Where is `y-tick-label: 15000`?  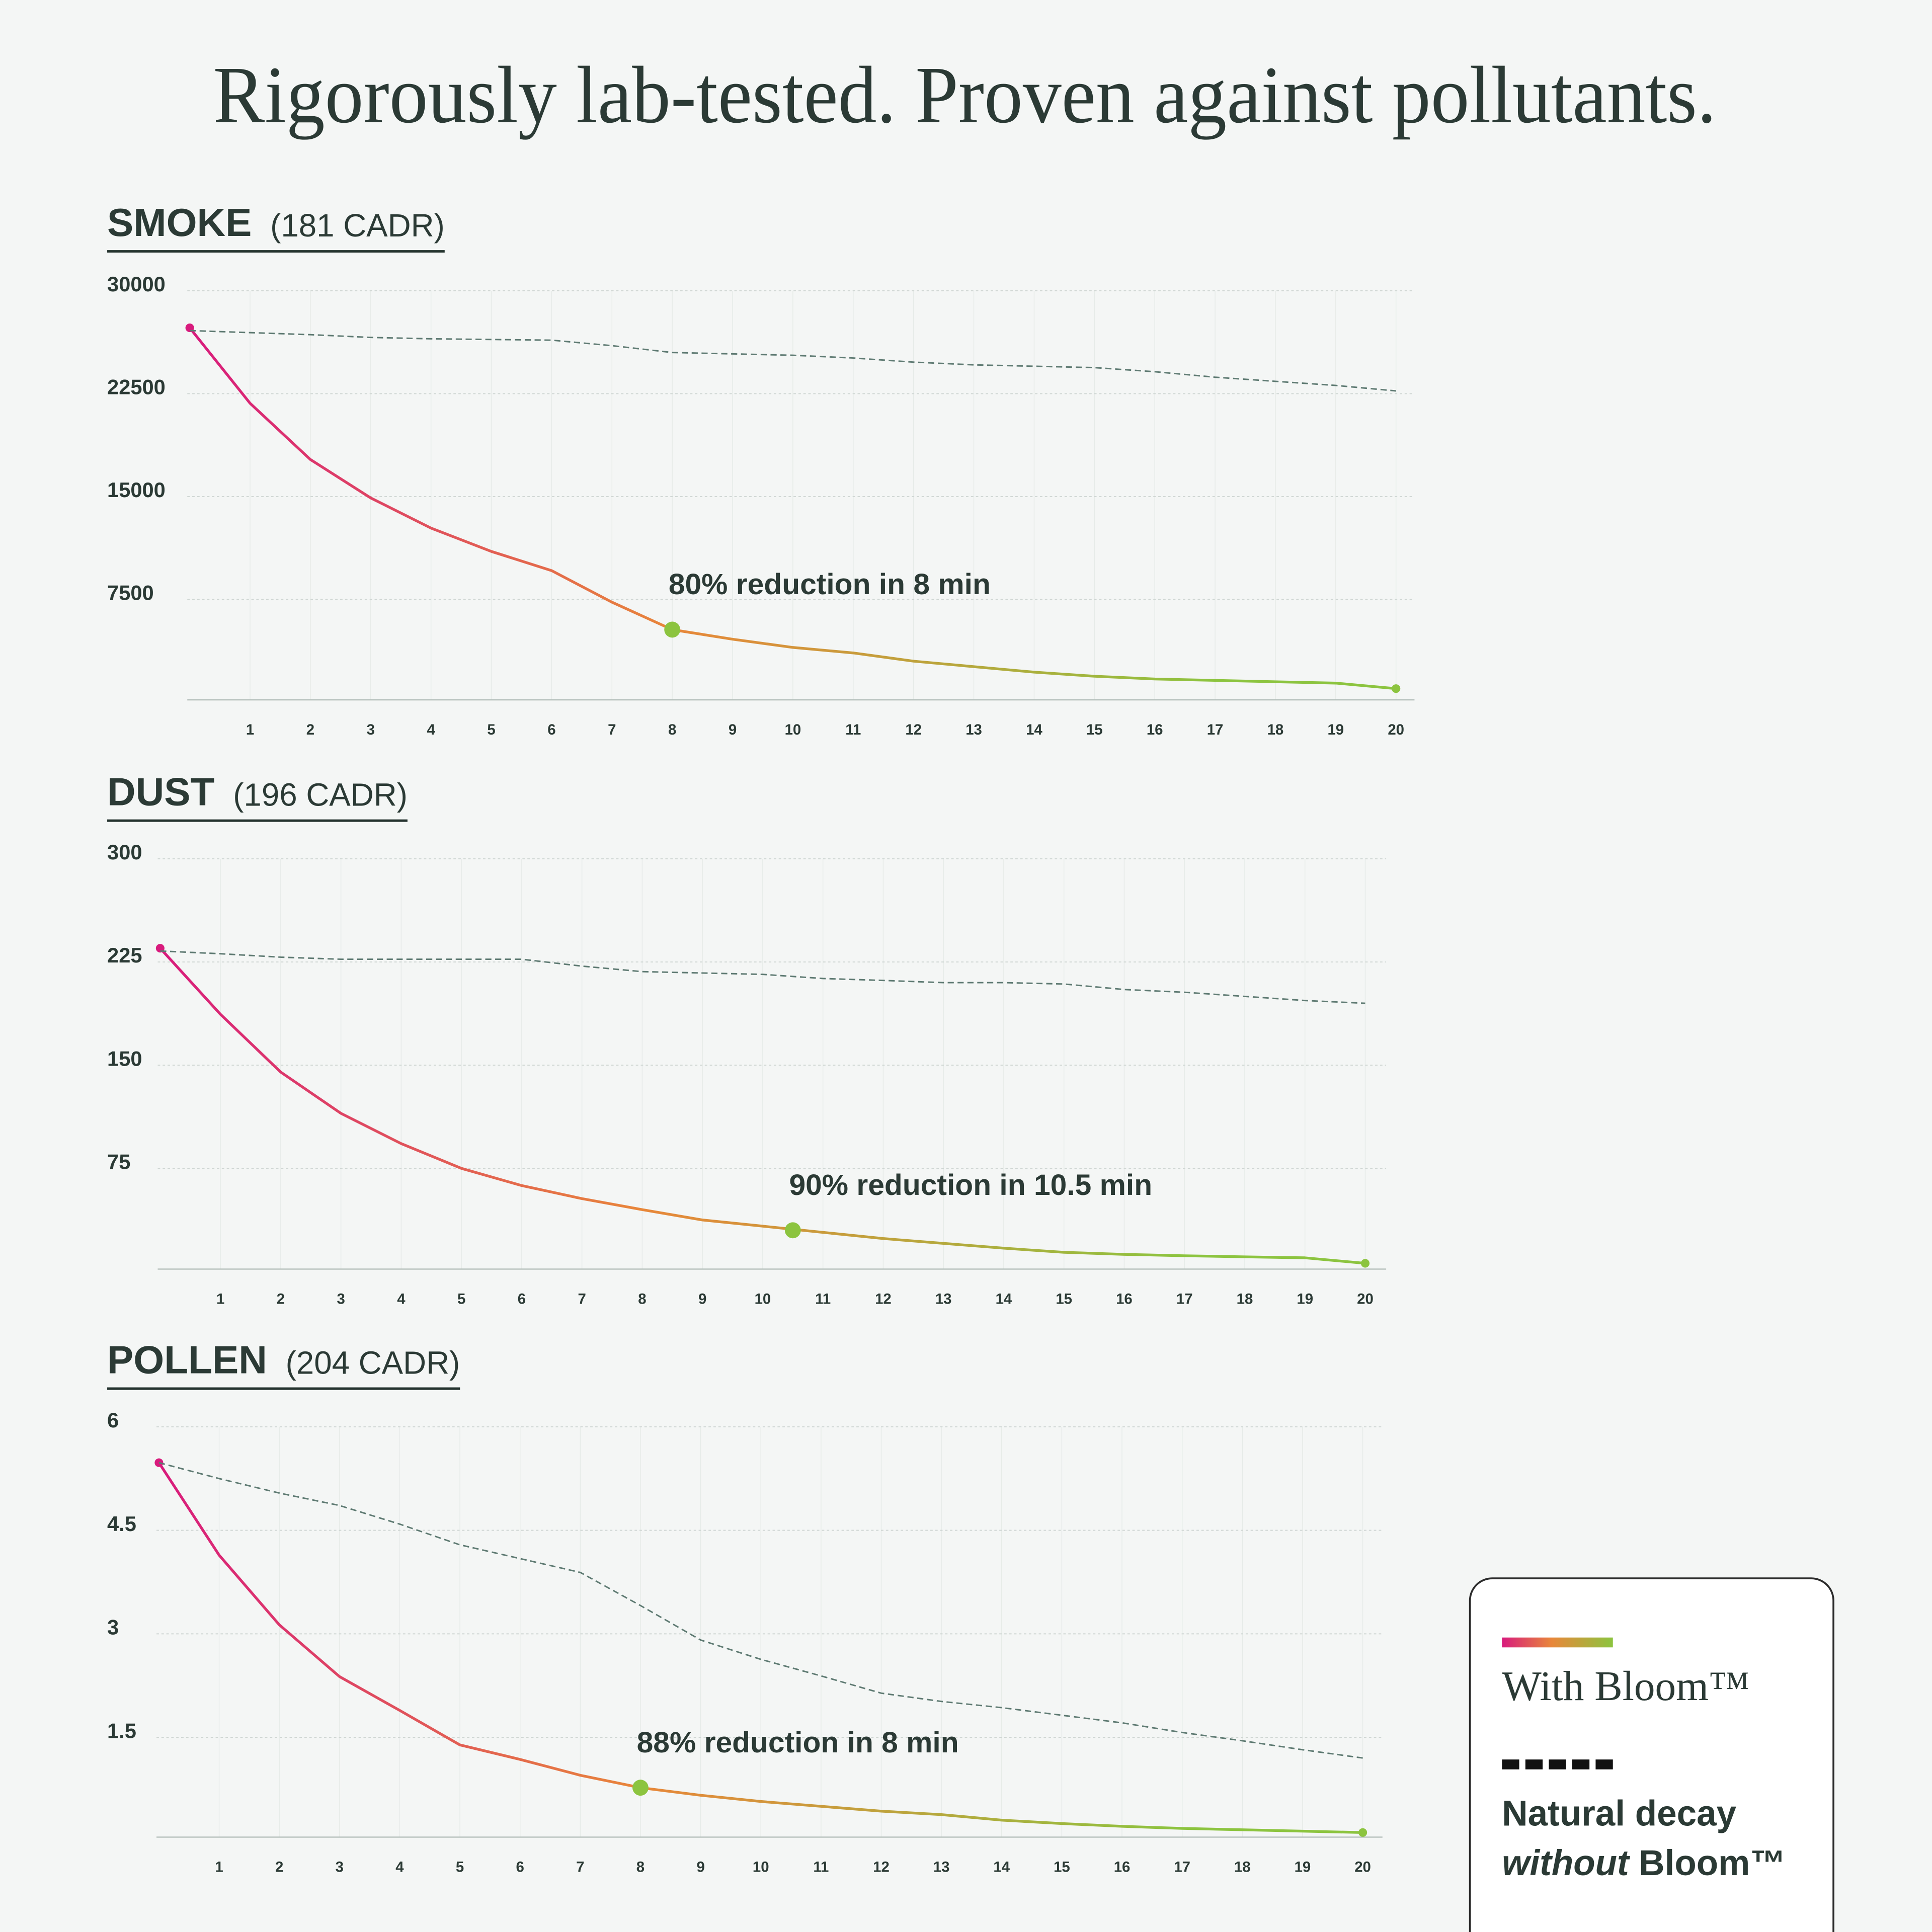
y-tick-label: 15000 is located at coordinates (136, 490).